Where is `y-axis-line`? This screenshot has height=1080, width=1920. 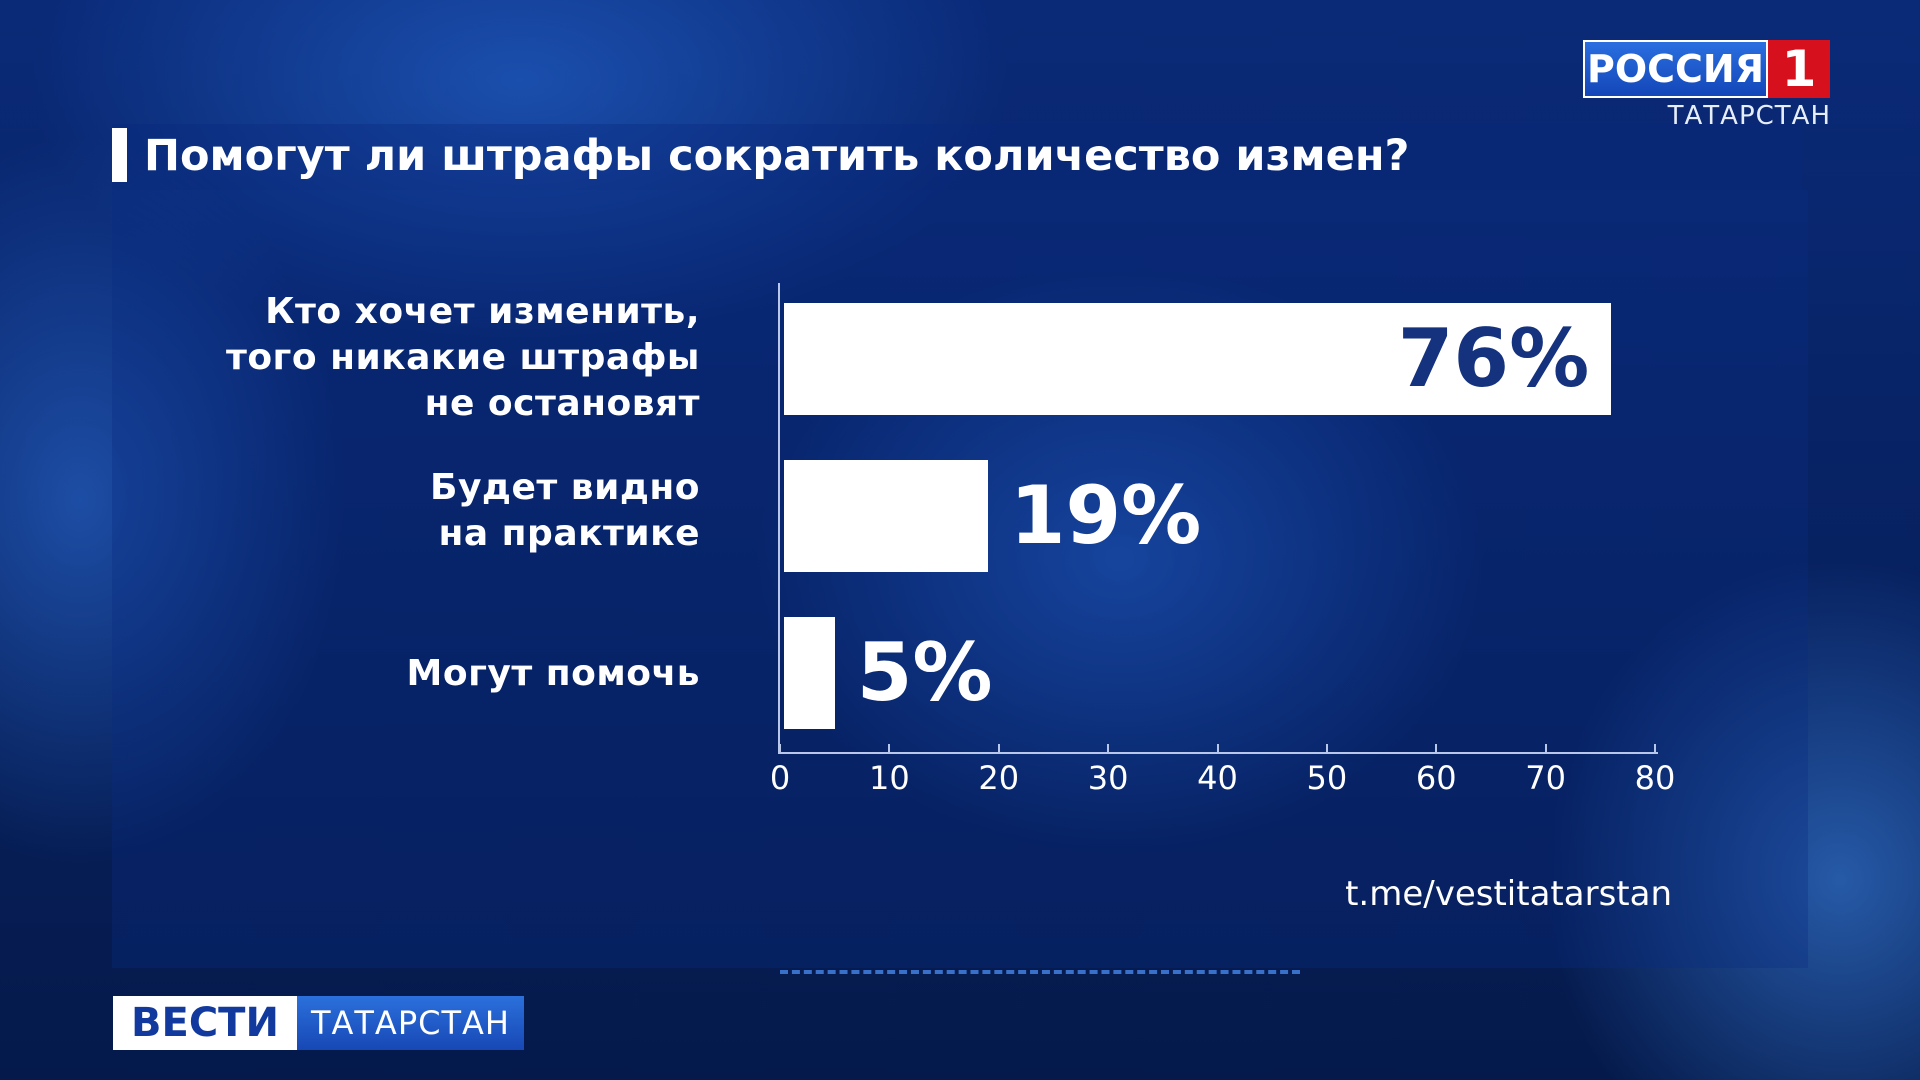 y-axis-line is located at coordinates (779, 518).